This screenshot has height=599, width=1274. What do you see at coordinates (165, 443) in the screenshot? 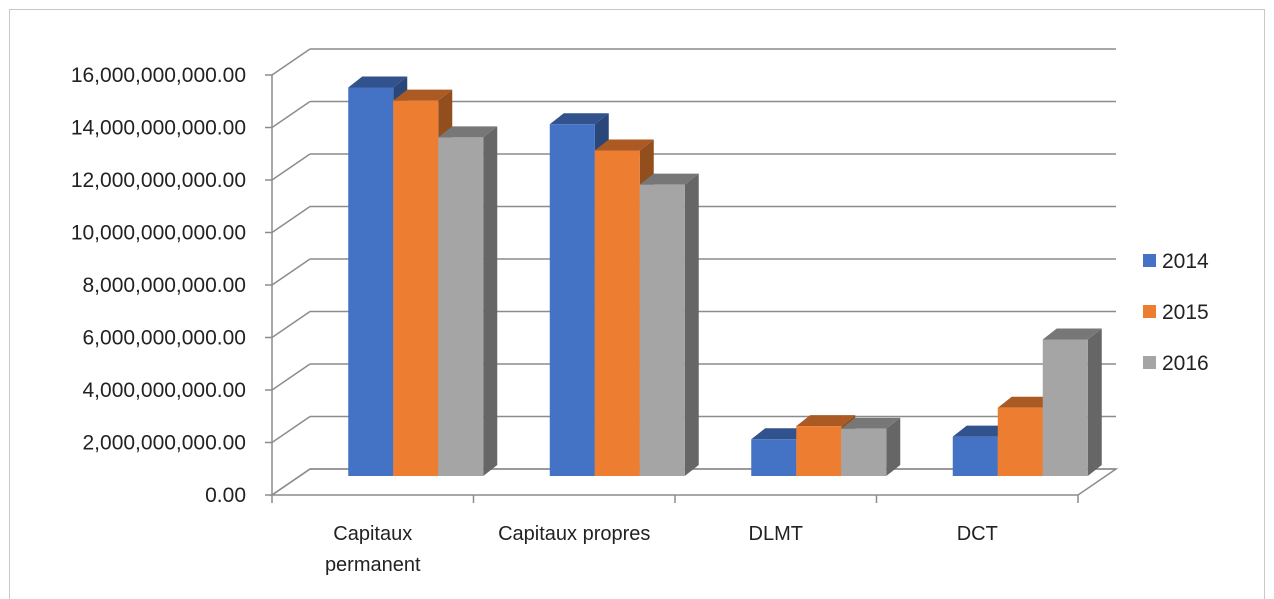
I see `y-tick-label: 2,000,000,000.00` at bounding box center [165, 443].